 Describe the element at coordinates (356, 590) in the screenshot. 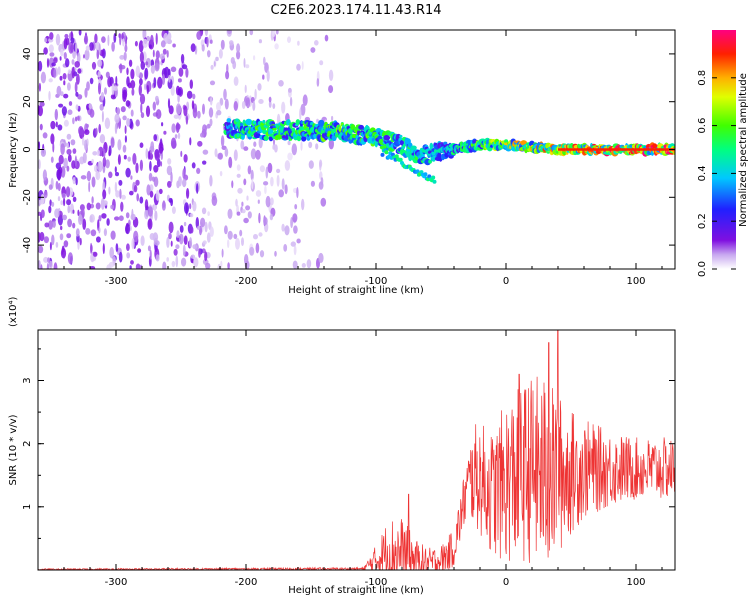

I see `snr-x-label: Height of straight line (km)` at that location.